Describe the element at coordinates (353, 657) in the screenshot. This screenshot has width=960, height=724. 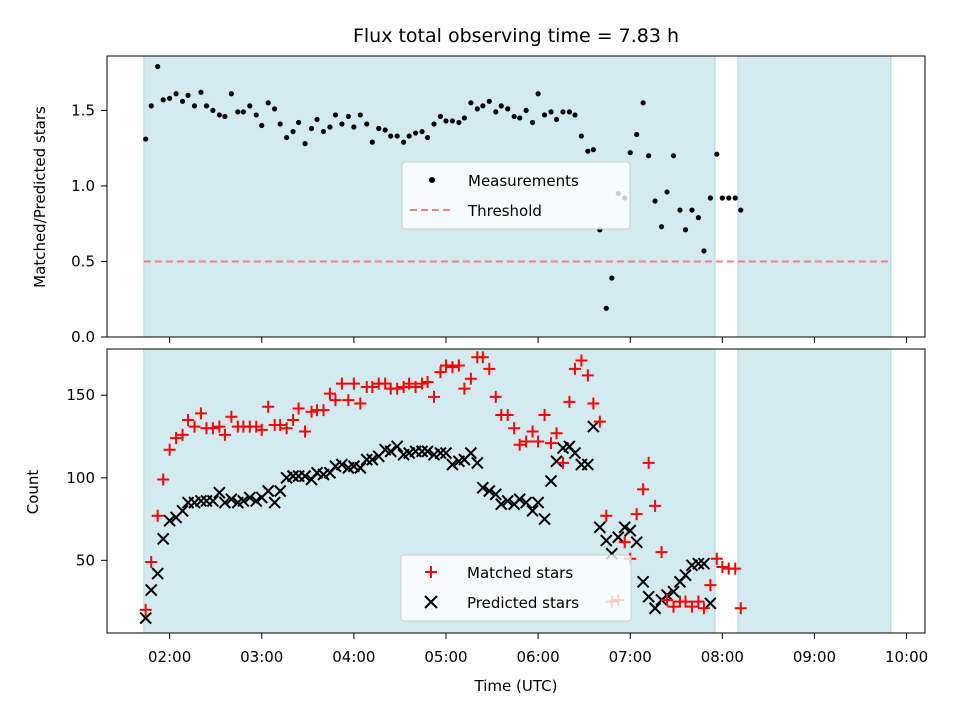
I see `x-tick-label: 04:00` at that location.